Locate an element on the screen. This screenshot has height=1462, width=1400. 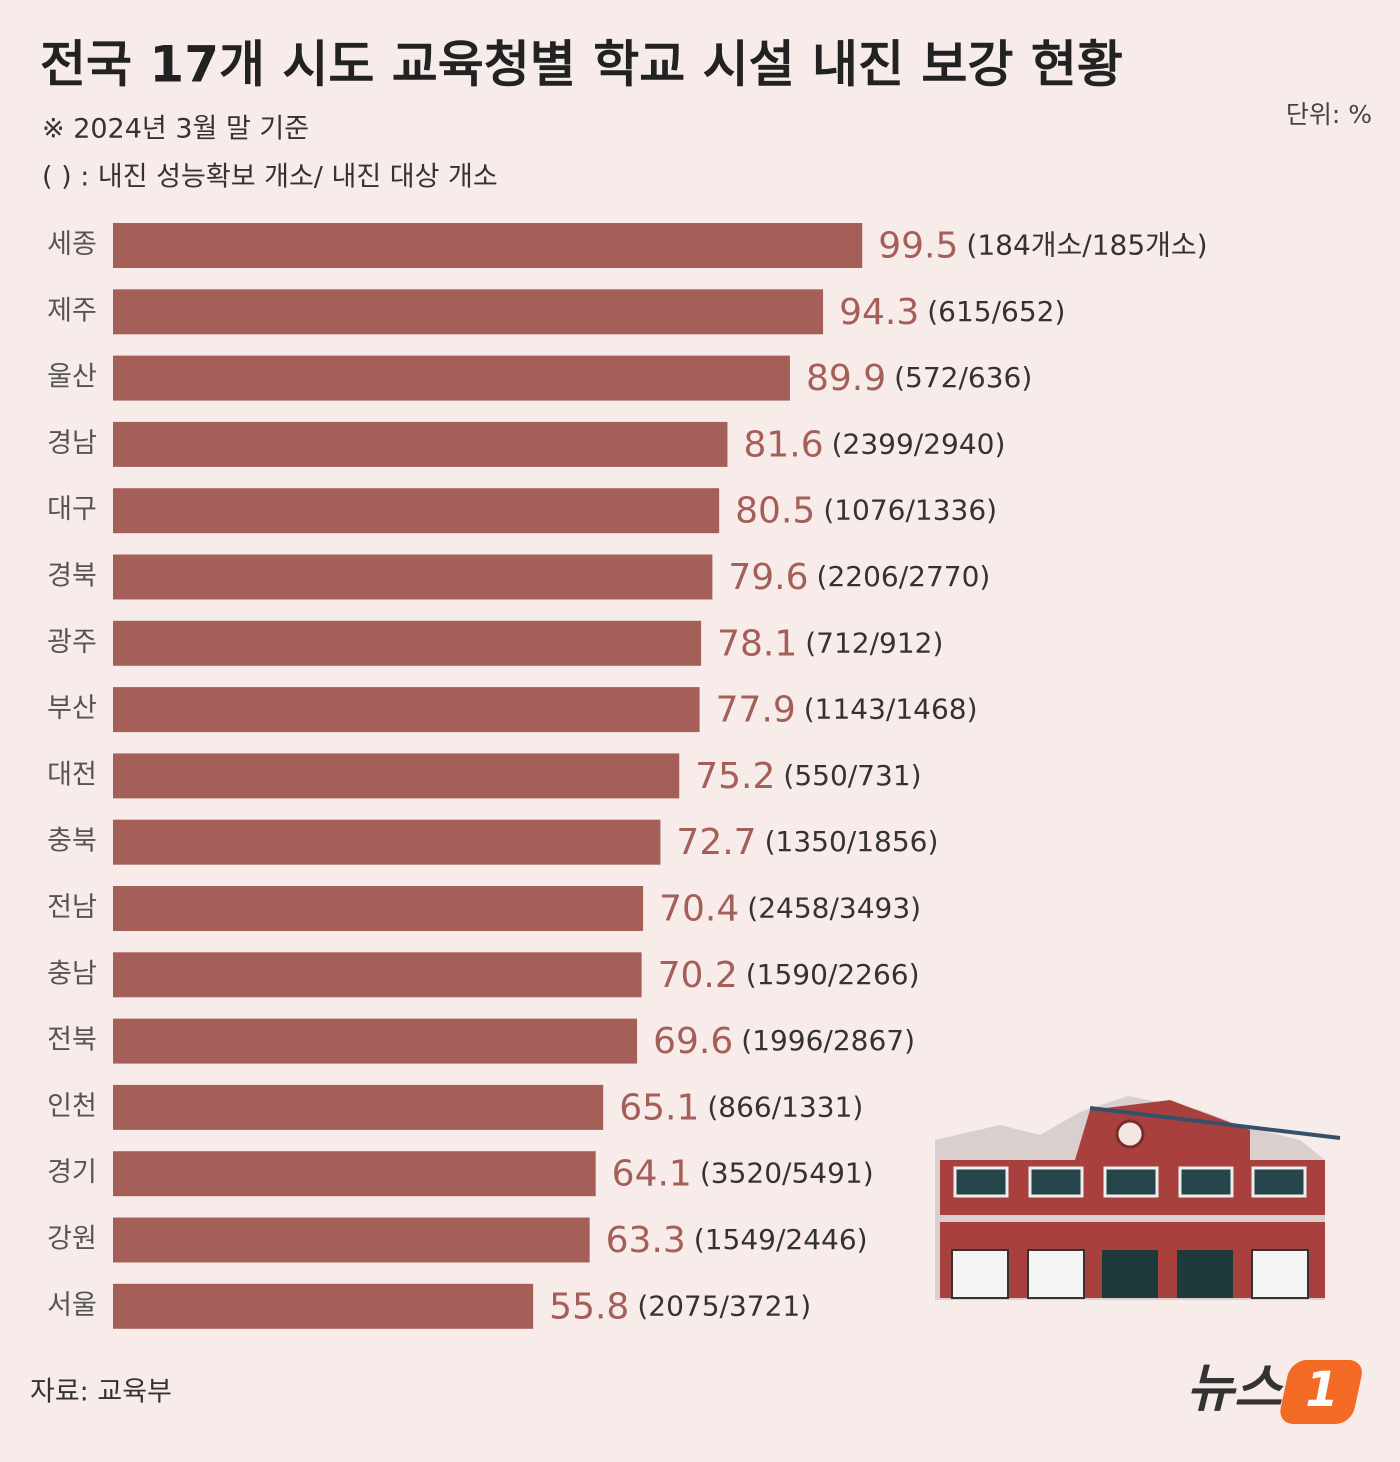
value-label: 79.6 is located at coordinates (768, 577).